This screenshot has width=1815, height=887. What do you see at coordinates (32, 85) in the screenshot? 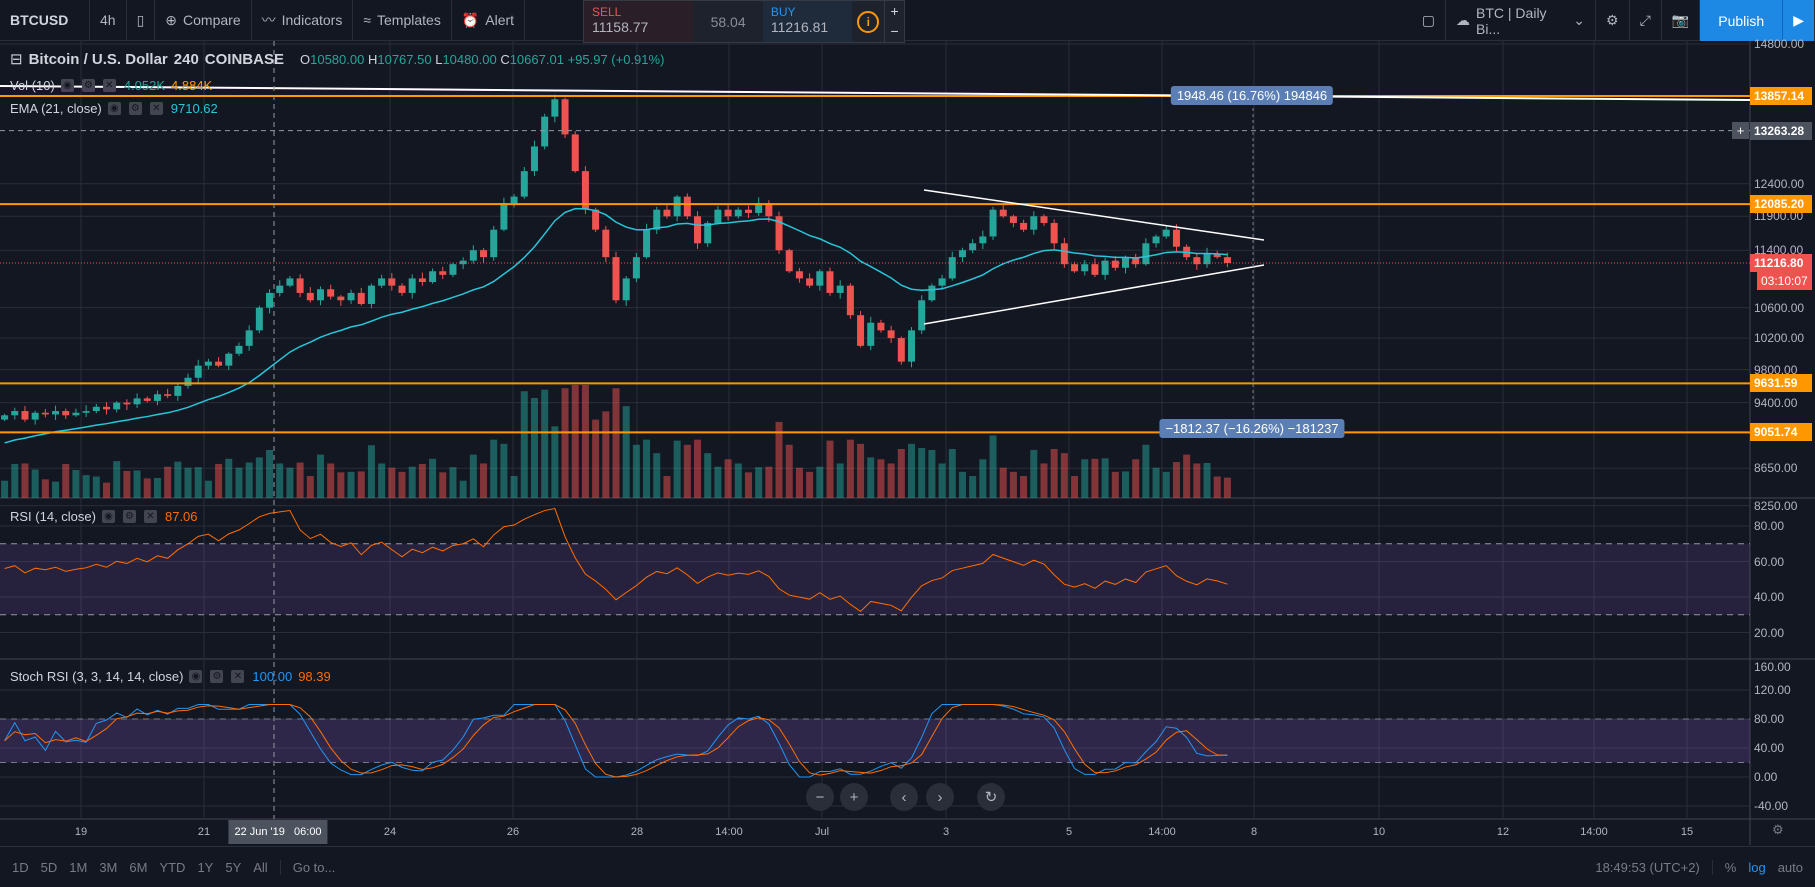
I see `vol-title: Vol (10)` at bounding box center [32, 85].